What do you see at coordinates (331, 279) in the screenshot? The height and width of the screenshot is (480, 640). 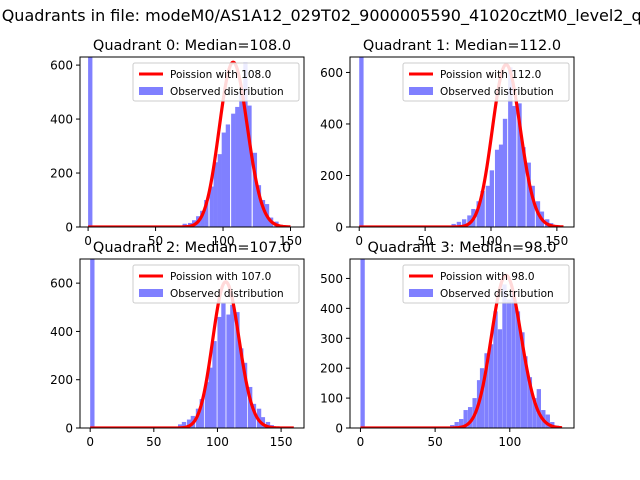 I see `y-tick-label: 500` at bounding box center [331, 279].